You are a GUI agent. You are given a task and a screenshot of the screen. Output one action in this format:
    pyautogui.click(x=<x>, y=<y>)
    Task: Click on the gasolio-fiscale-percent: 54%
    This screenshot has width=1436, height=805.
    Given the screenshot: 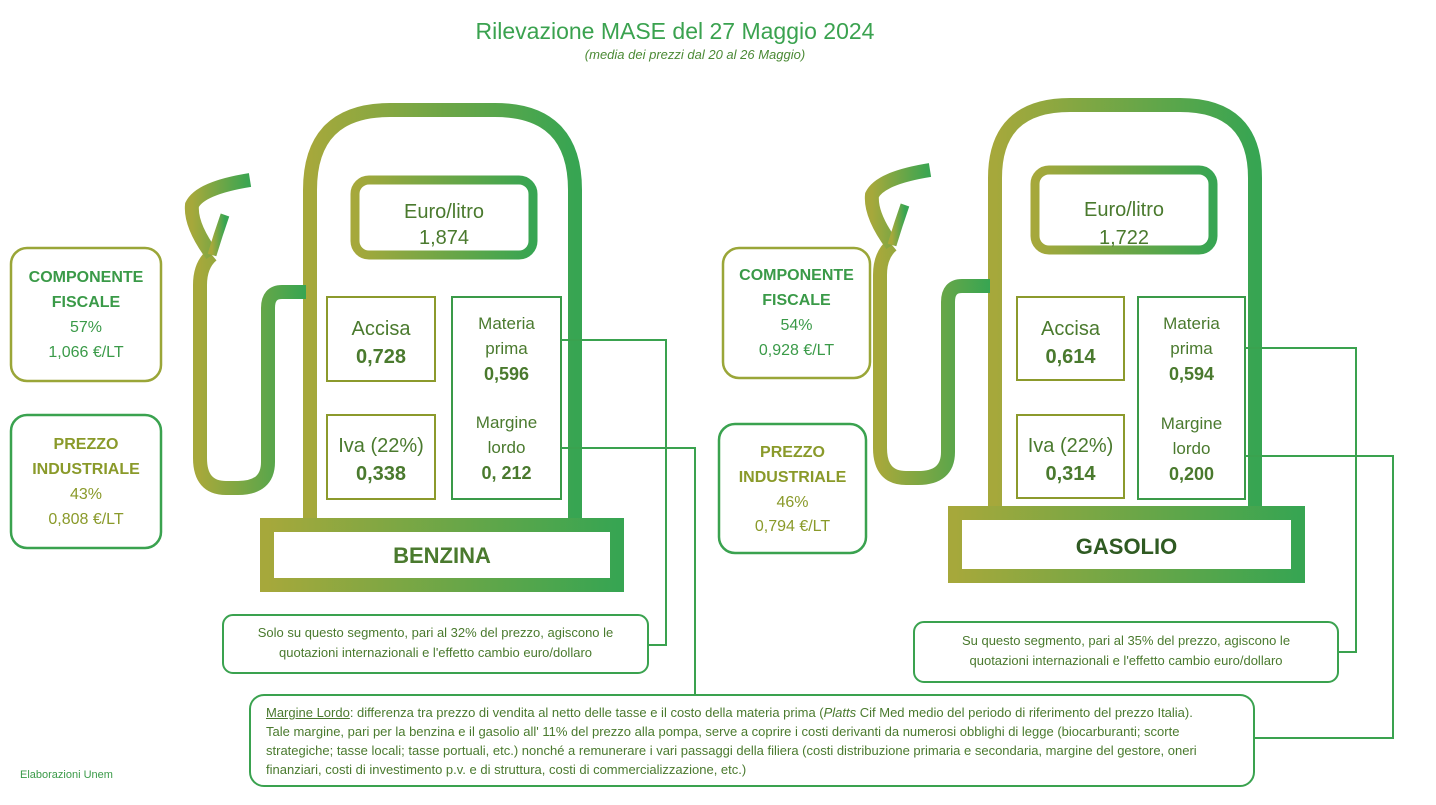 What is the action you would take?
    pyautogui.click(x=796, y=325)
    